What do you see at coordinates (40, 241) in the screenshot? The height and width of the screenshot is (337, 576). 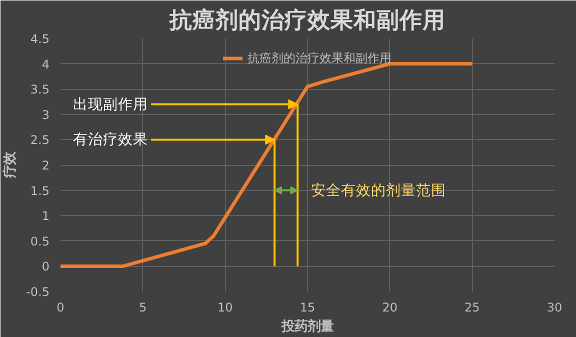 I see `y-tick-label: 0.5` at bounding box center [40, 241].